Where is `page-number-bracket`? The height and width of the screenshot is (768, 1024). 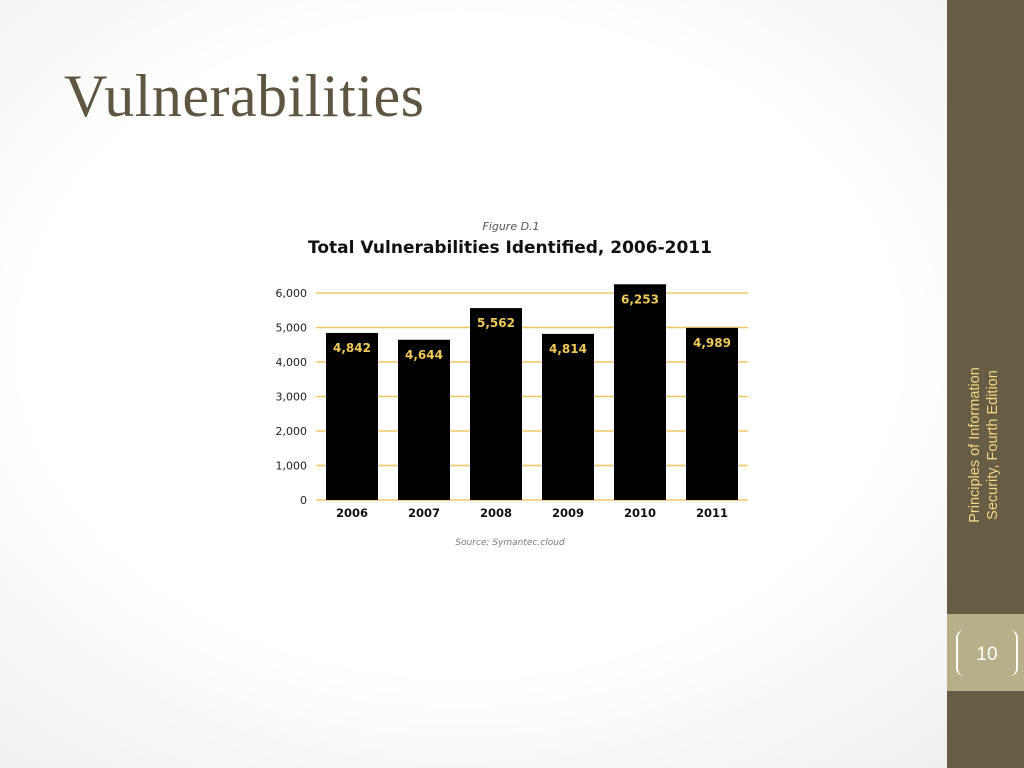 page-number-bracket is located at coordinates (987, 653).